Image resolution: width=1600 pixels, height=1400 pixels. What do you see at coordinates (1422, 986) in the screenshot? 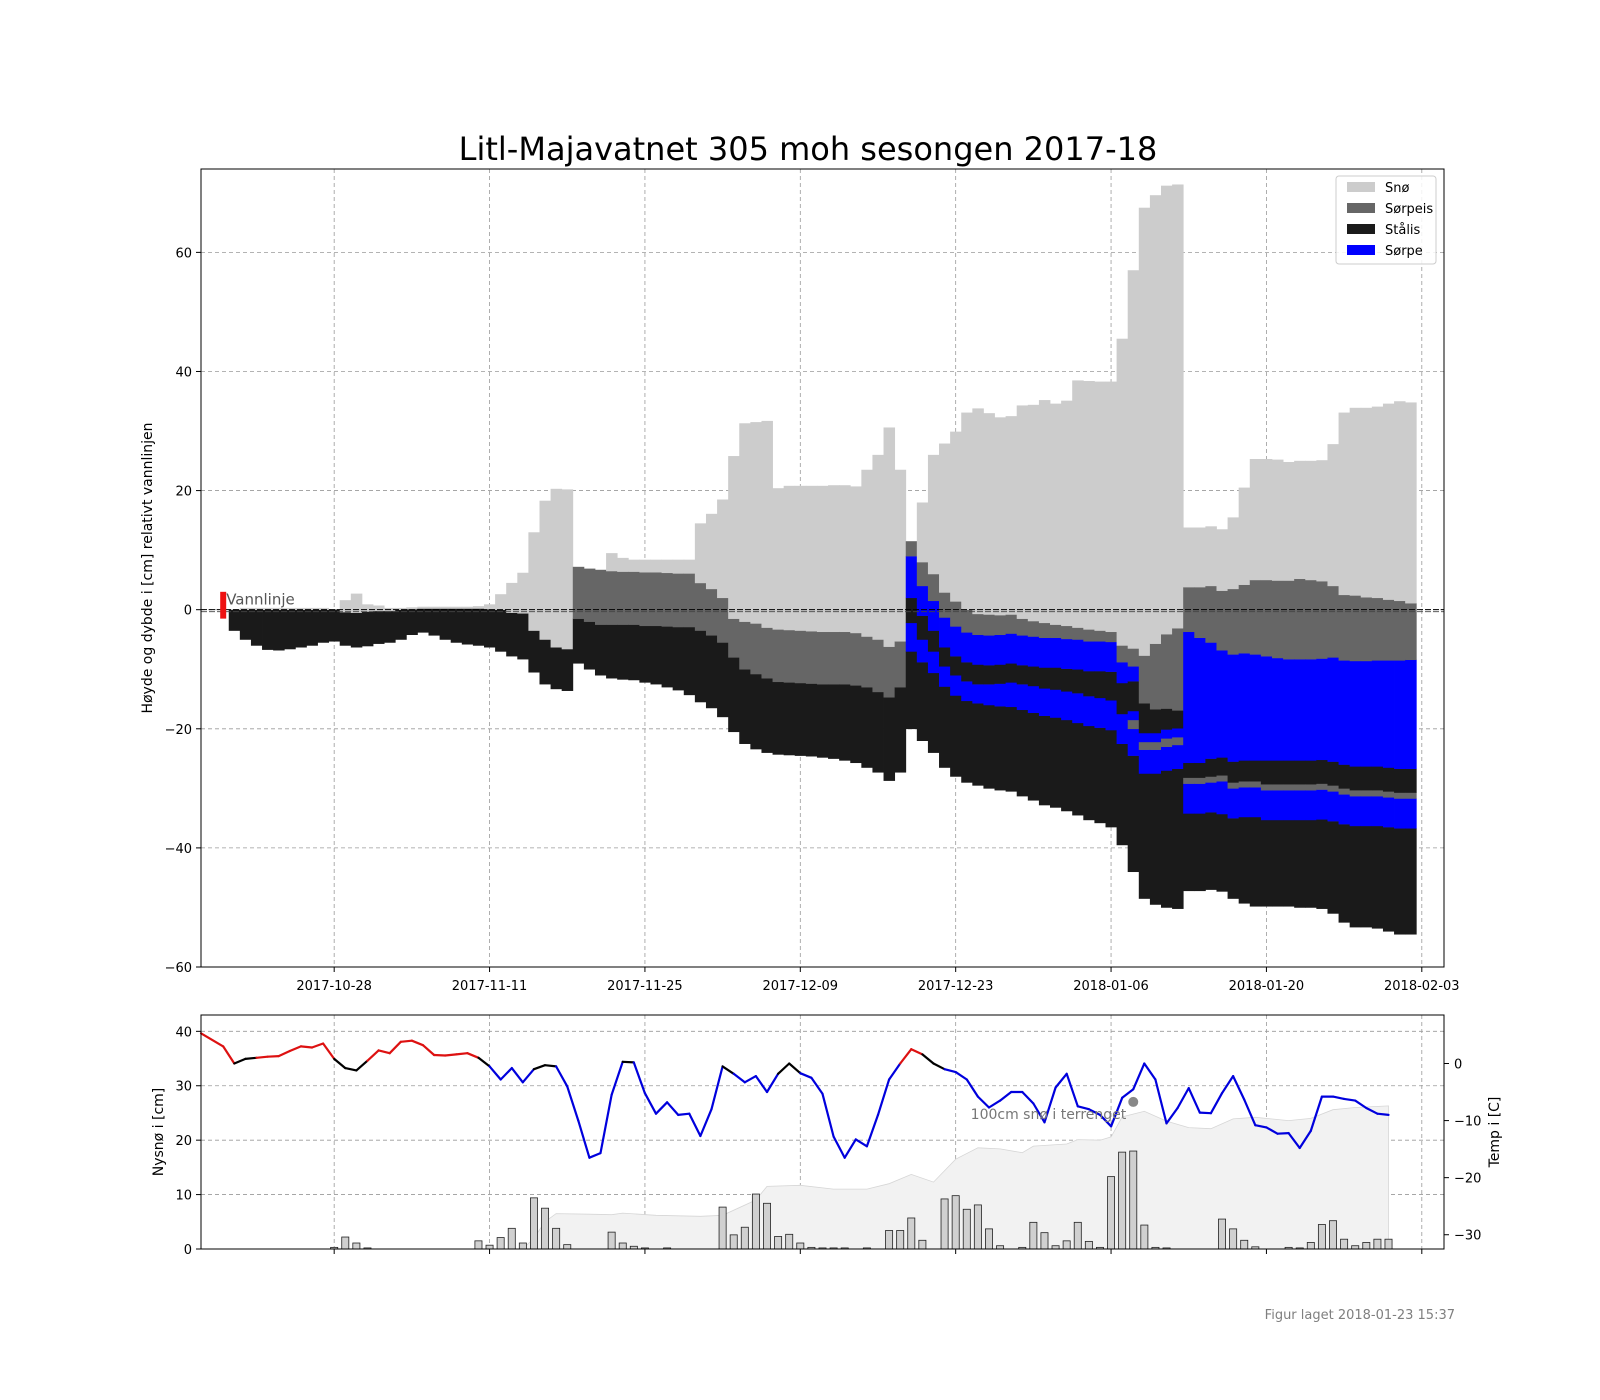
I see `x-tick-label: 2018-02-03` at bounding box center [1422, 986].